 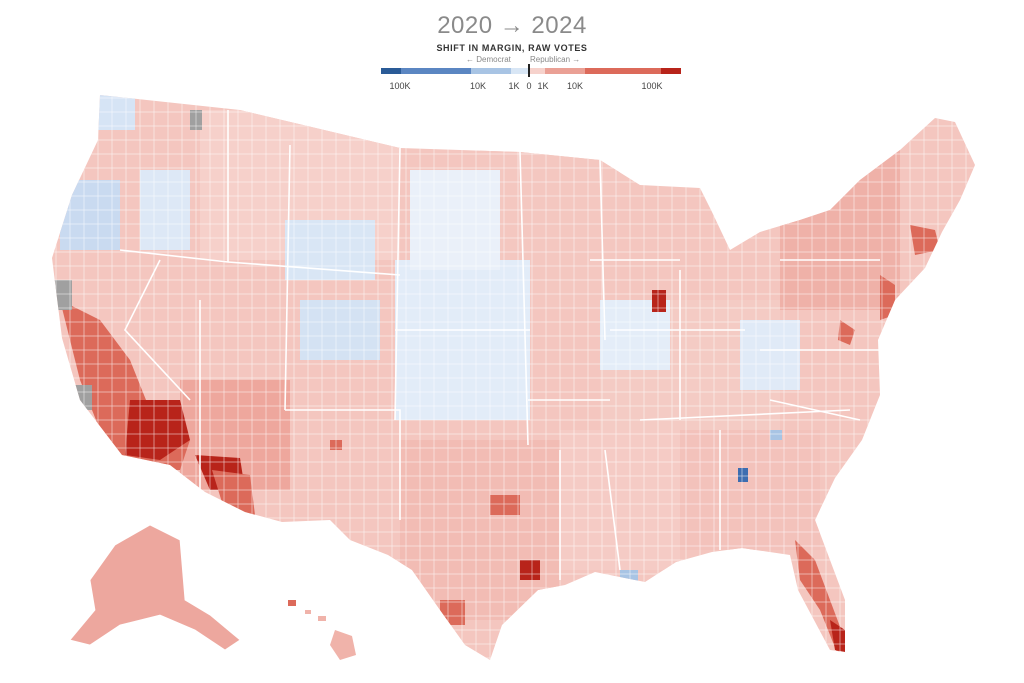 What do you see at coordinates (488, 59) in the screenshot?
I see `legend-democrat-direction: ← Democrat` at bounding box center [488, 59].